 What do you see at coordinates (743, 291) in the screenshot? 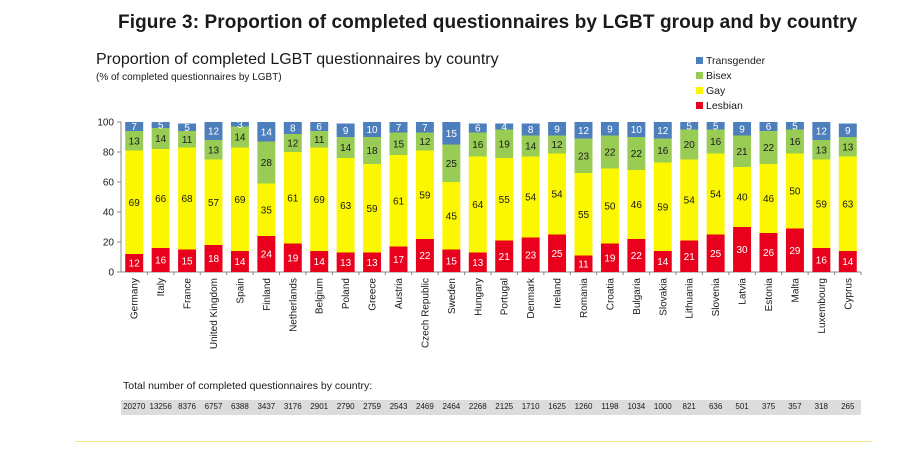
I see `x-tick-label: Latvia` at bounding box center [743, 291].